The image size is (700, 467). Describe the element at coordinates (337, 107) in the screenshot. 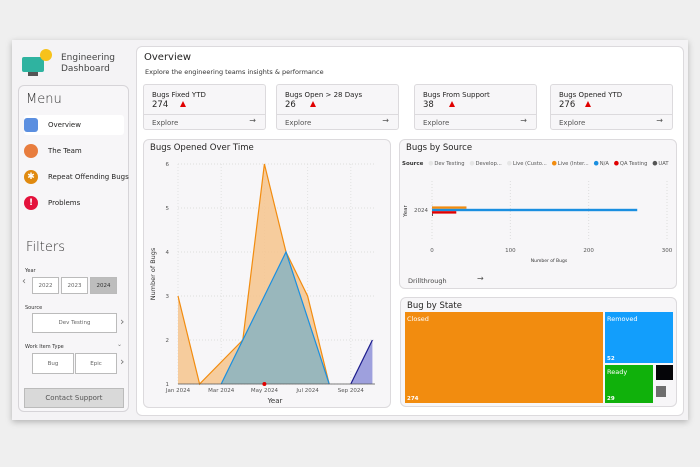

I see `kpi-card-bugs-open-28-days: Bugs Open > 28 Days 26 Explore →` at that location.